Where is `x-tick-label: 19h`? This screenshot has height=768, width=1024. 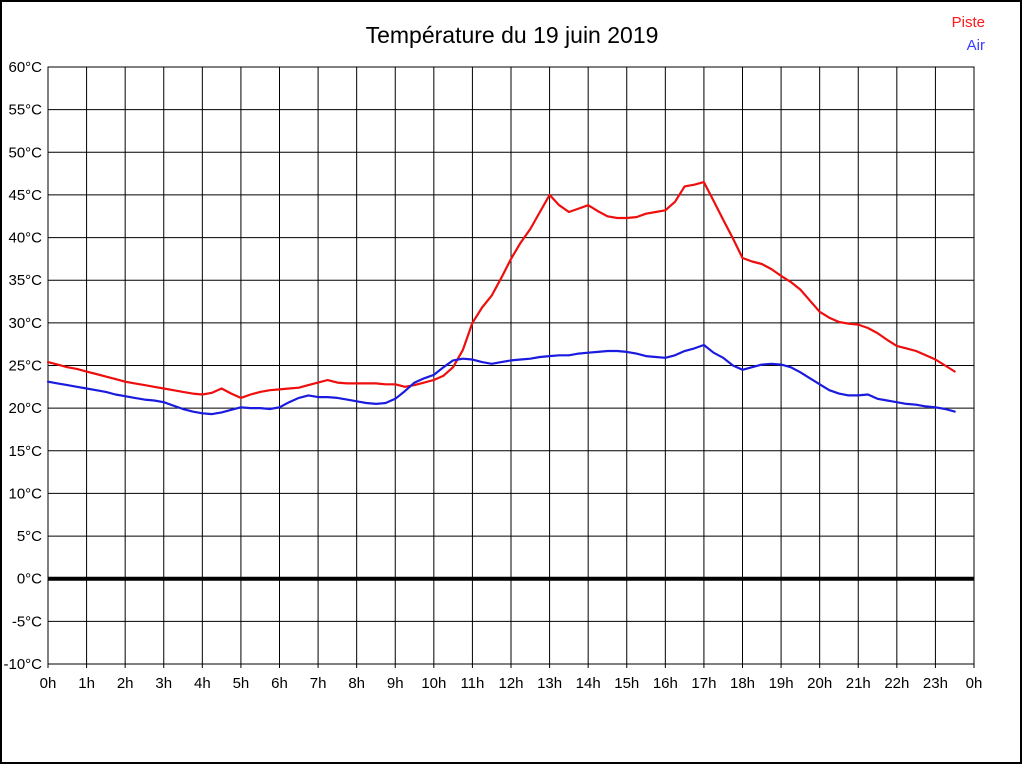
x-tick-label: 19h is located at coordinates (781, 683).